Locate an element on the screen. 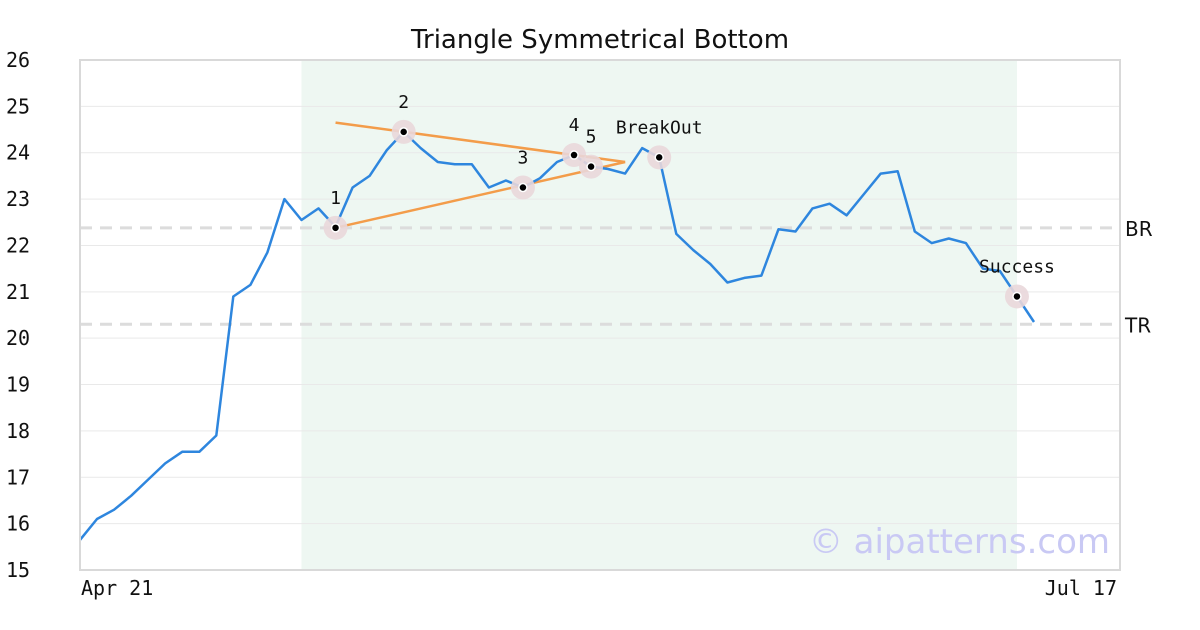 Image resolution: width=1200 pixels, height=630 pixels. y-axis: 15 16 17 18 19 20 21 22 23 24 25 26 is located at coordinates (18, 315).